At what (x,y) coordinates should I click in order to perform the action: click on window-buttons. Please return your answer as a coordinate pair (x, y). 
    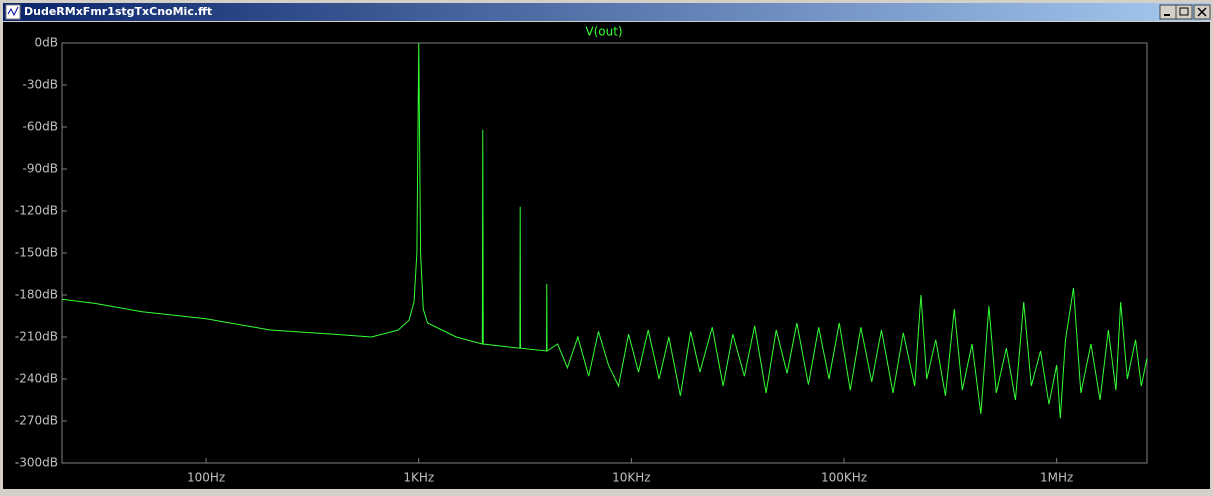
    Looking at the image, I should click on (1185, 12).